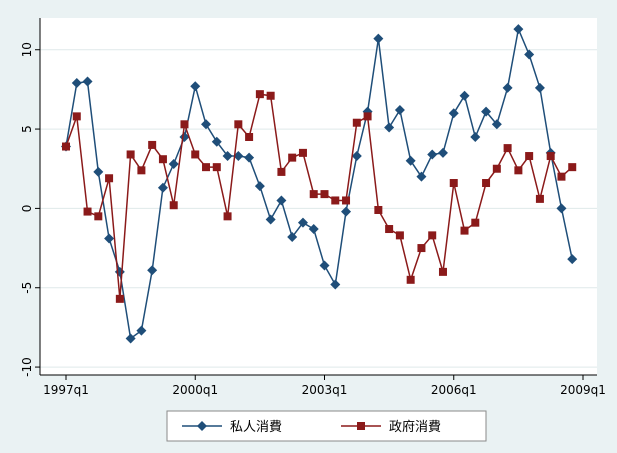 This screenshot has height=453, width=617. I want to click on legend-box, so click(326, 426).